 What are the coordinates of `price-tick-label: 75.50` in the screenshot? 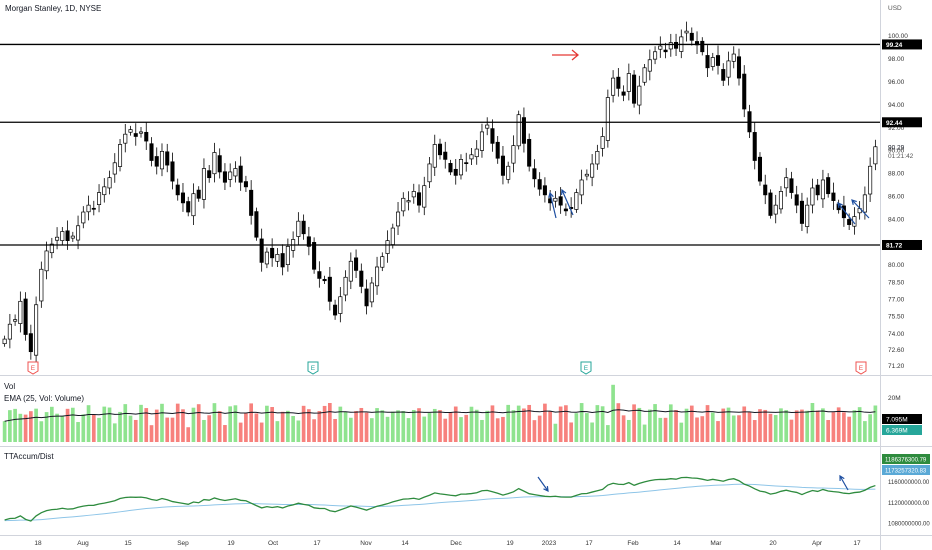 It's located at (896, 317).